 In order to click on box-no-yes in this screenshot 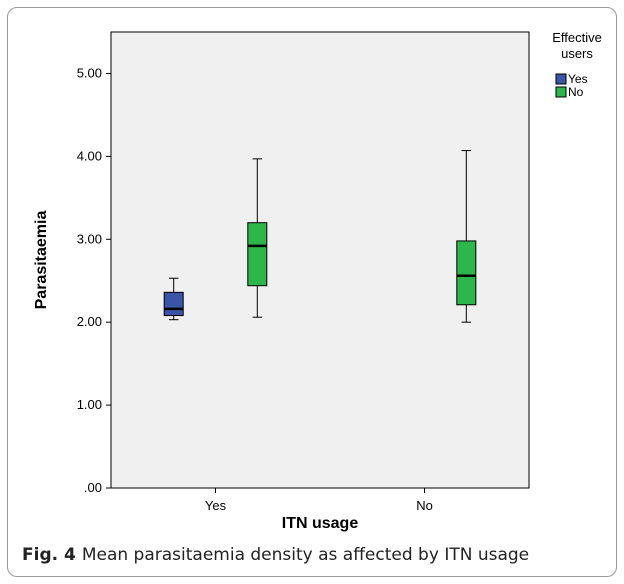, I will do `click(257, 238)`.